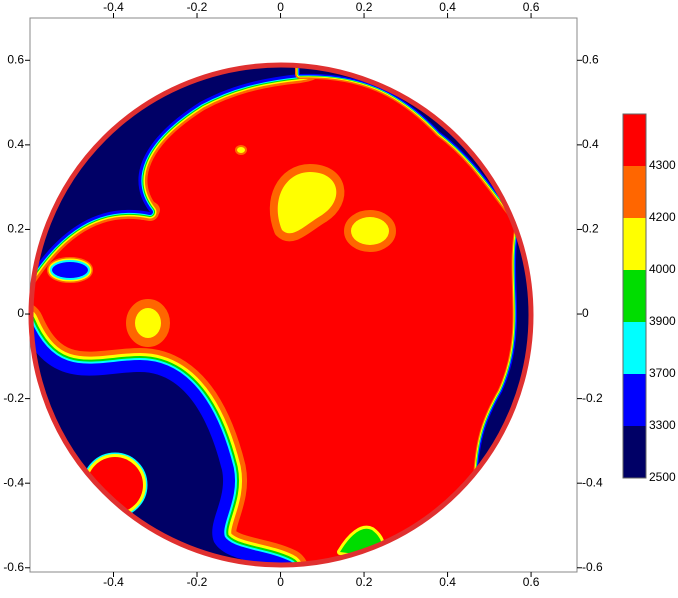 The width and height of the screenshot is (678, 598). Describe the element at coordinates (662, 477) in the screenshot. I see `colorbar-label: 2500` at that location.